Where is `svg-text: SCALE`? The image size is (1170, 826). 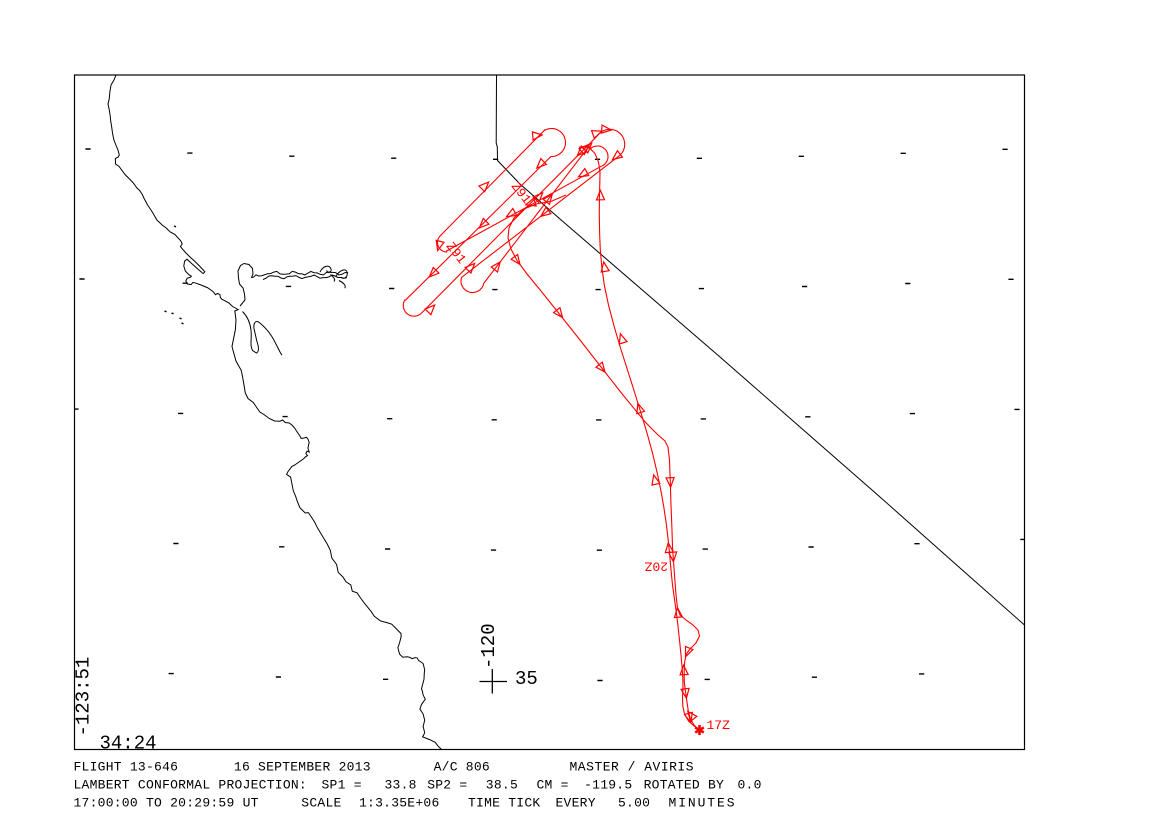
svg-text: SCALE is located at coordinates (321, 802).